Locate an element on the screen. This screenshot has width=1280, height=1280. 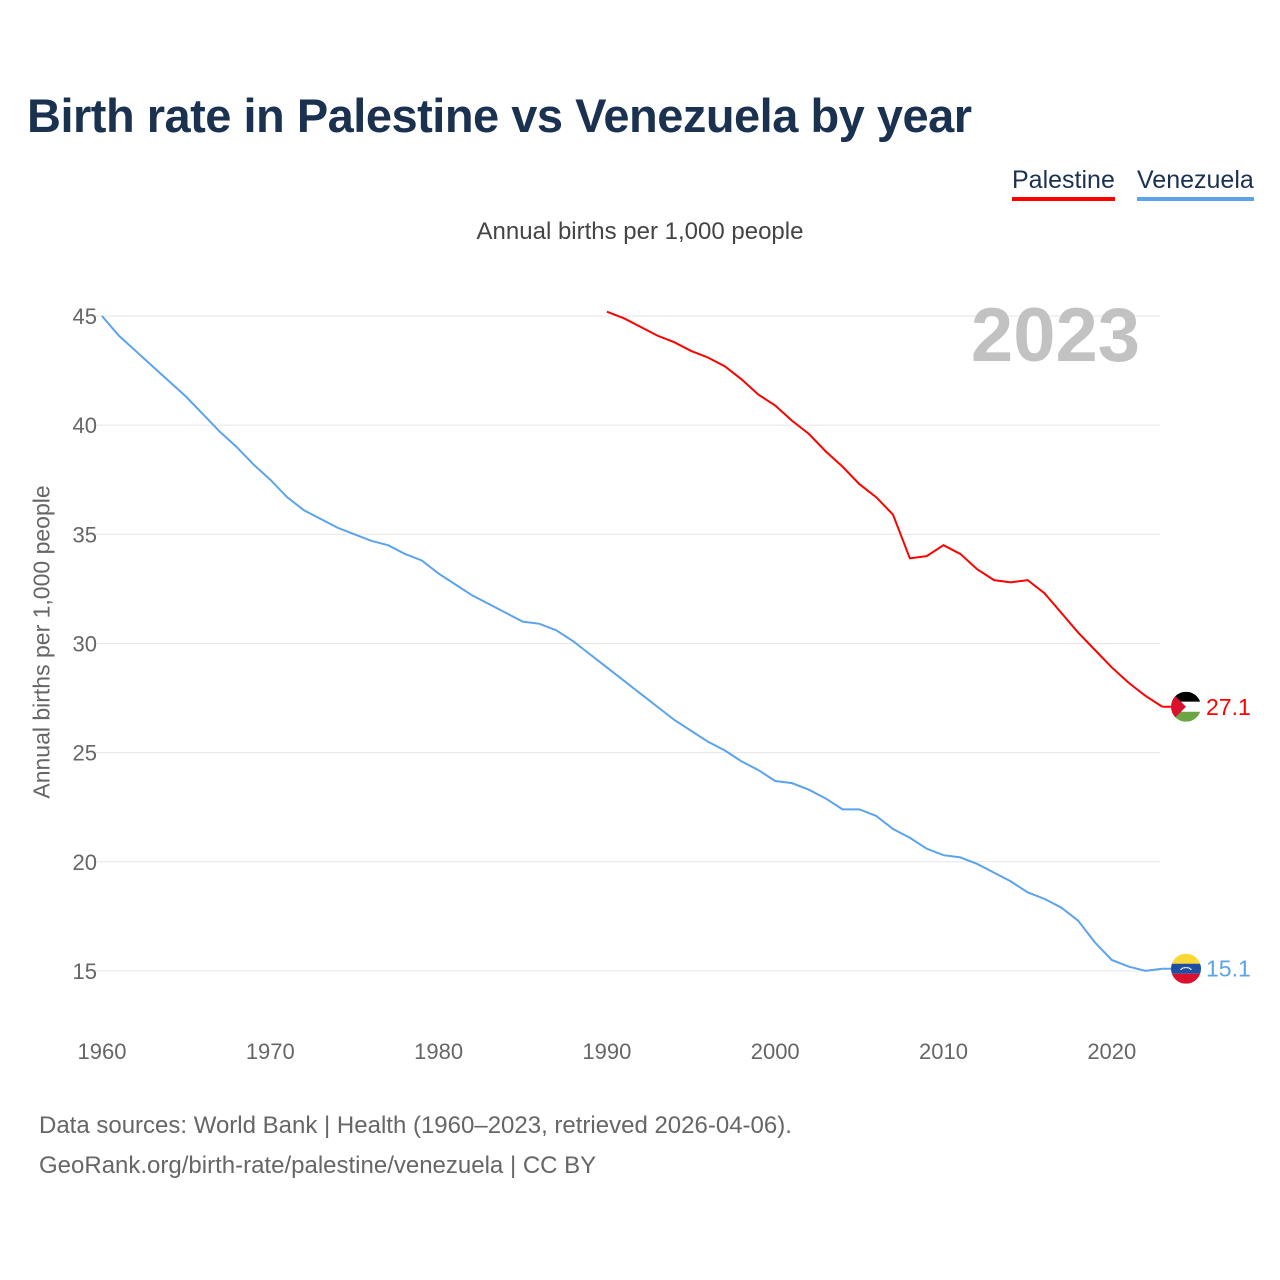
x-tick-label: 1960 is located at coordinates (102, 1051).